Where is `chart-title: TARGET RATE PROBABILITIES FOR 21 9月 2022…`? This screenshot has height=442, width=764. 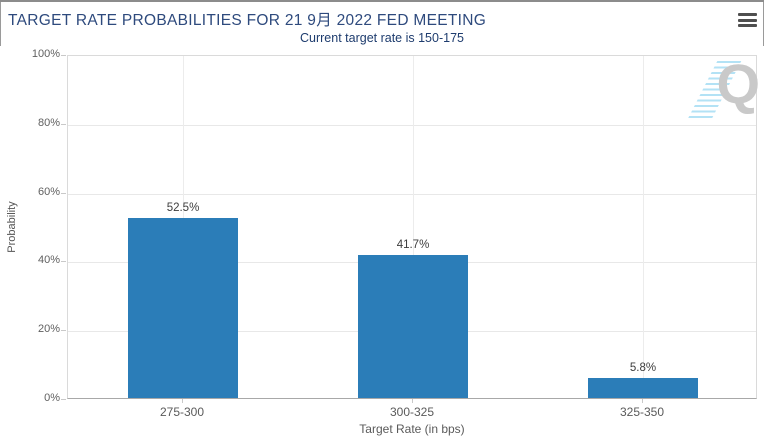
chart-title: TARGET RATE PROBABILITIES FOR 21 9月 2022… is located at coordinates (247, 20).